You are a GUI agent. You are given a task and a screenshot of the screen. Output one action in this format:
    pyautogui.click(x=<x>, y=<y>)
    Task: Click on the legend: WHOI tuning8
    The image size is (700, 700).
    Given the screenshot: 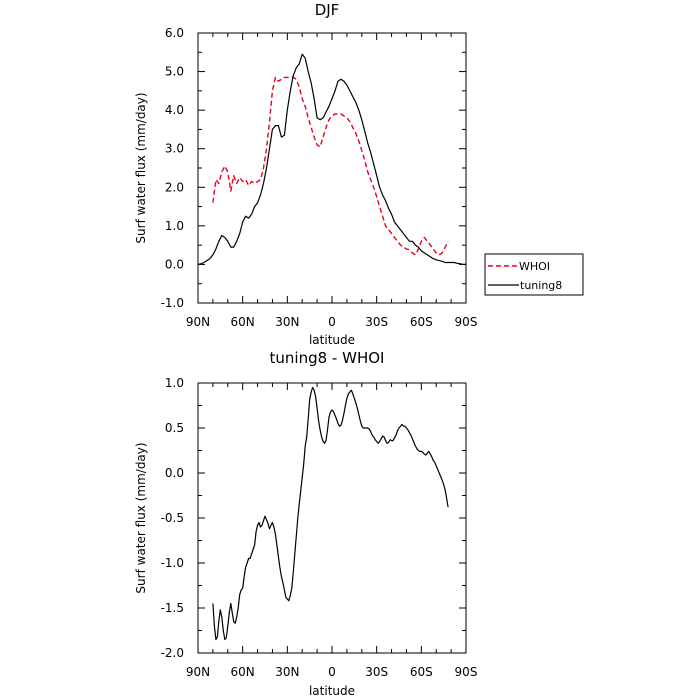 What is the action you would take?
    pyautogui.click(x=534, y=274)
    